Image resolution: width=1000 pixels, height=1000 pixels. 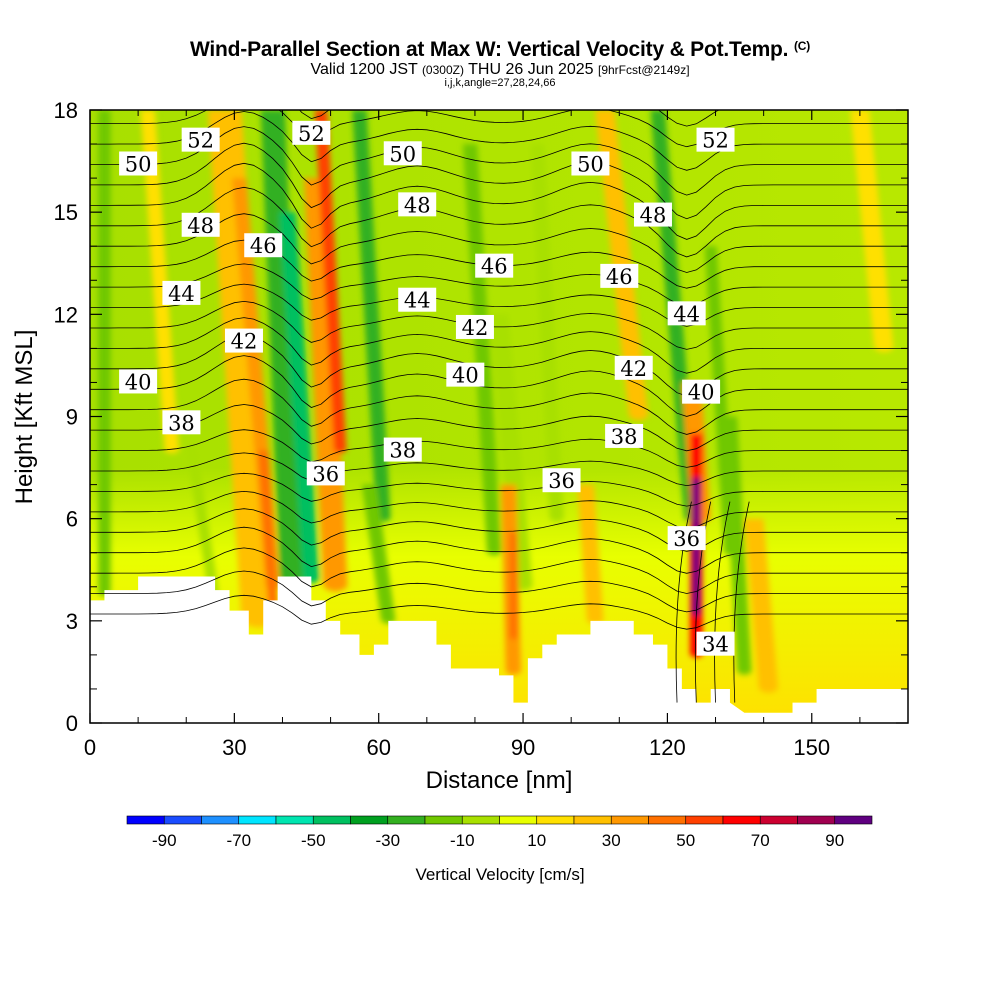 What do you see at coordinates (667, 747) in the screenshot?
I see `x-tick-label: 120` at bounding box center [667, 747].